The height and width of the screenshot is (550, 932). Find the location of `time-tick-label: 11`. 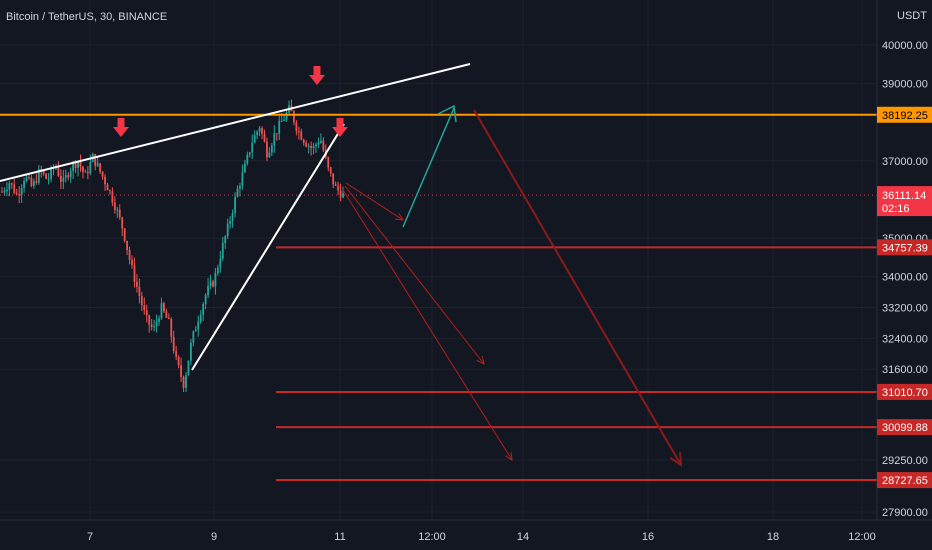

time-tick-label: 11 is located at coordinates (339, 537).